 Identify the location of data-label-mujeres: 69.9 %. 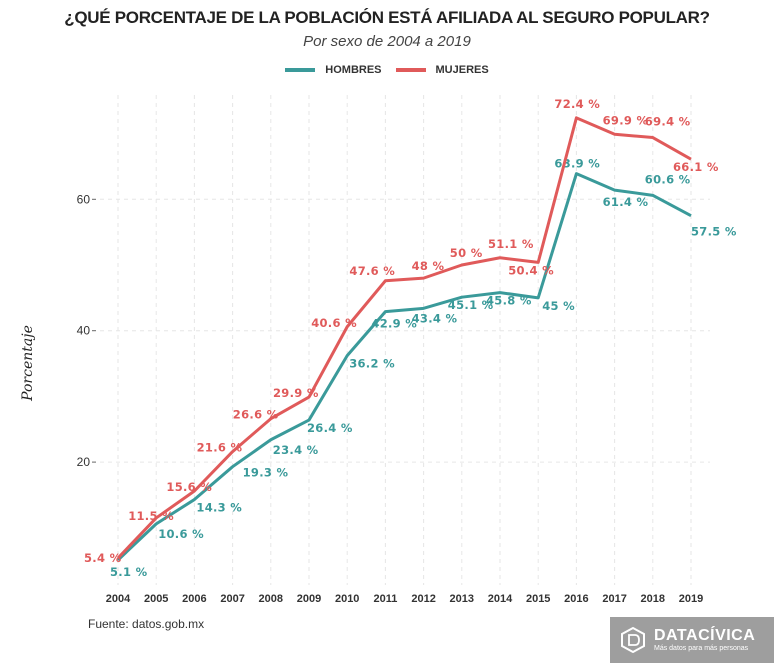
(626, 120).